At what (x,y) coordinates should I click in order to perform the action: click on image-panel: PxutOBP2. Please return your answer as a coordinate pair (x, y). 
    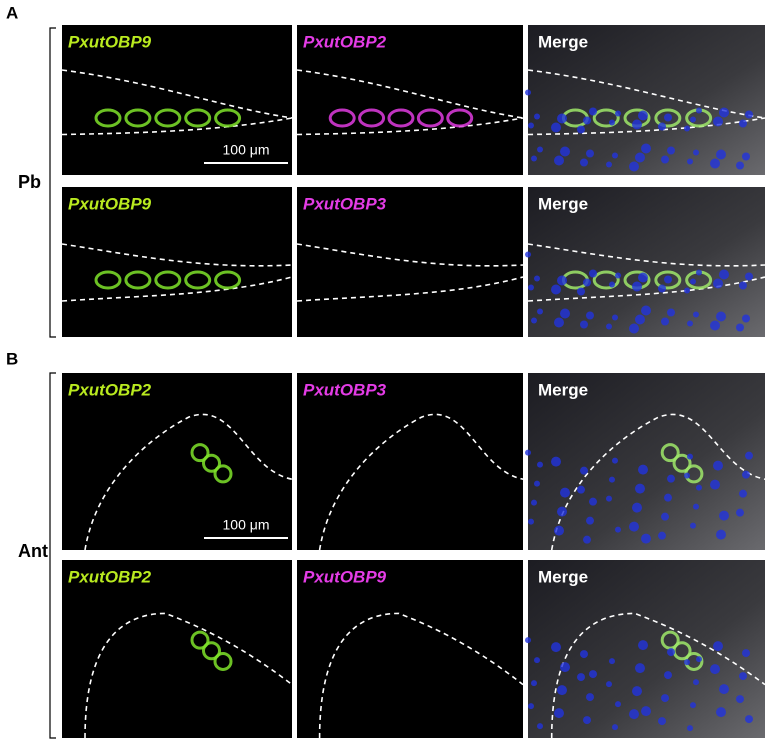
    Looking at the image, I should click on (410, 100).